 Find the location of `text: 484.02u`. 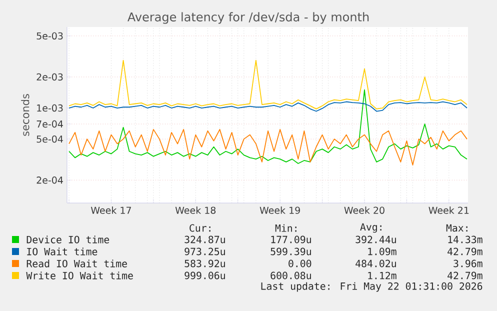

text: 484.02u is located at coordinates (376, 264).